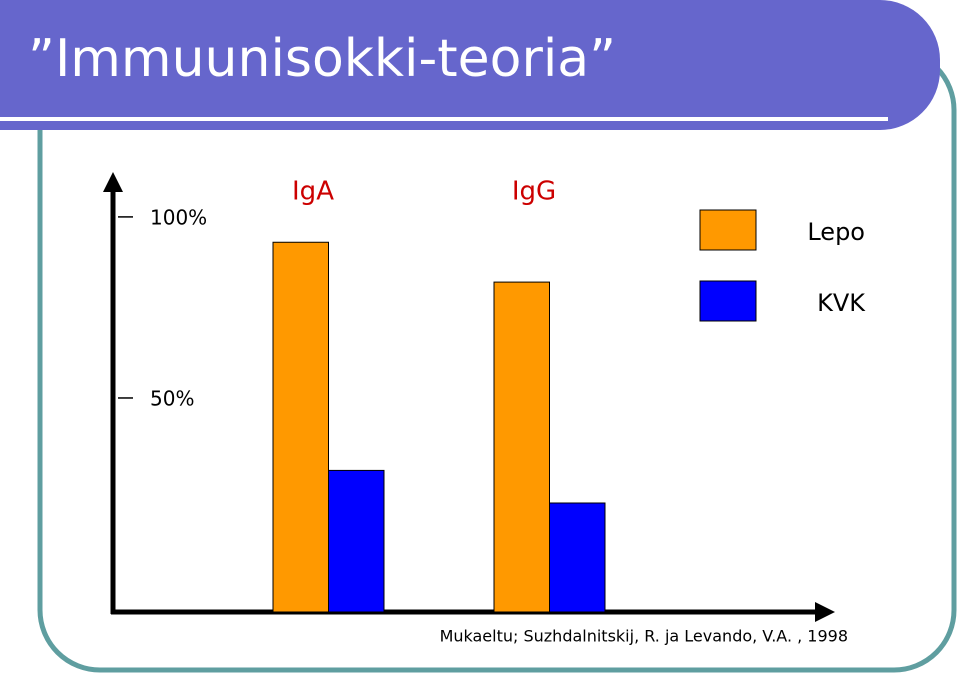  Describe the element at coordinates (322, 59) in the screenshot. I see `slide-title: ”Immuunisokki-teoria”` at that location.